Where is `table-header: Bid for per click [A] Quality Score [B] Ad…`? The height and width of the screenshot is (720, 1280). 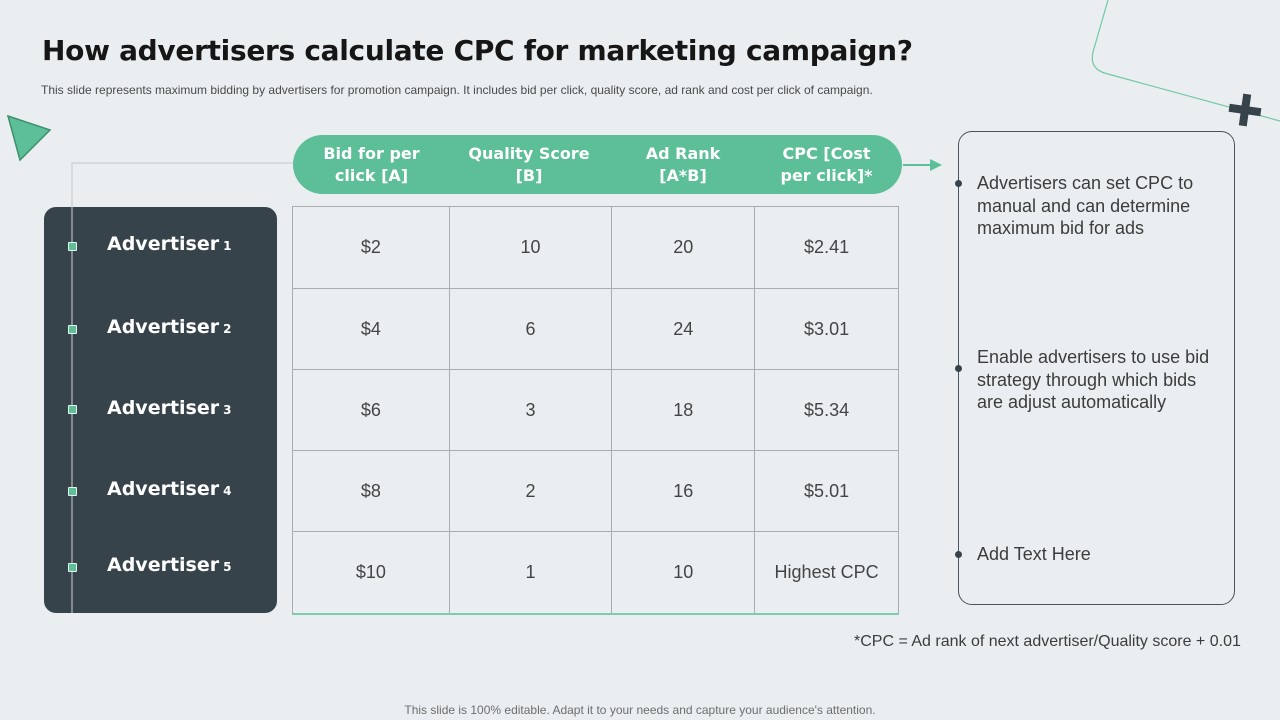
table-header: Bid for per click [A] Quality Score [B] Ad… is located at coordinates (597, 164).